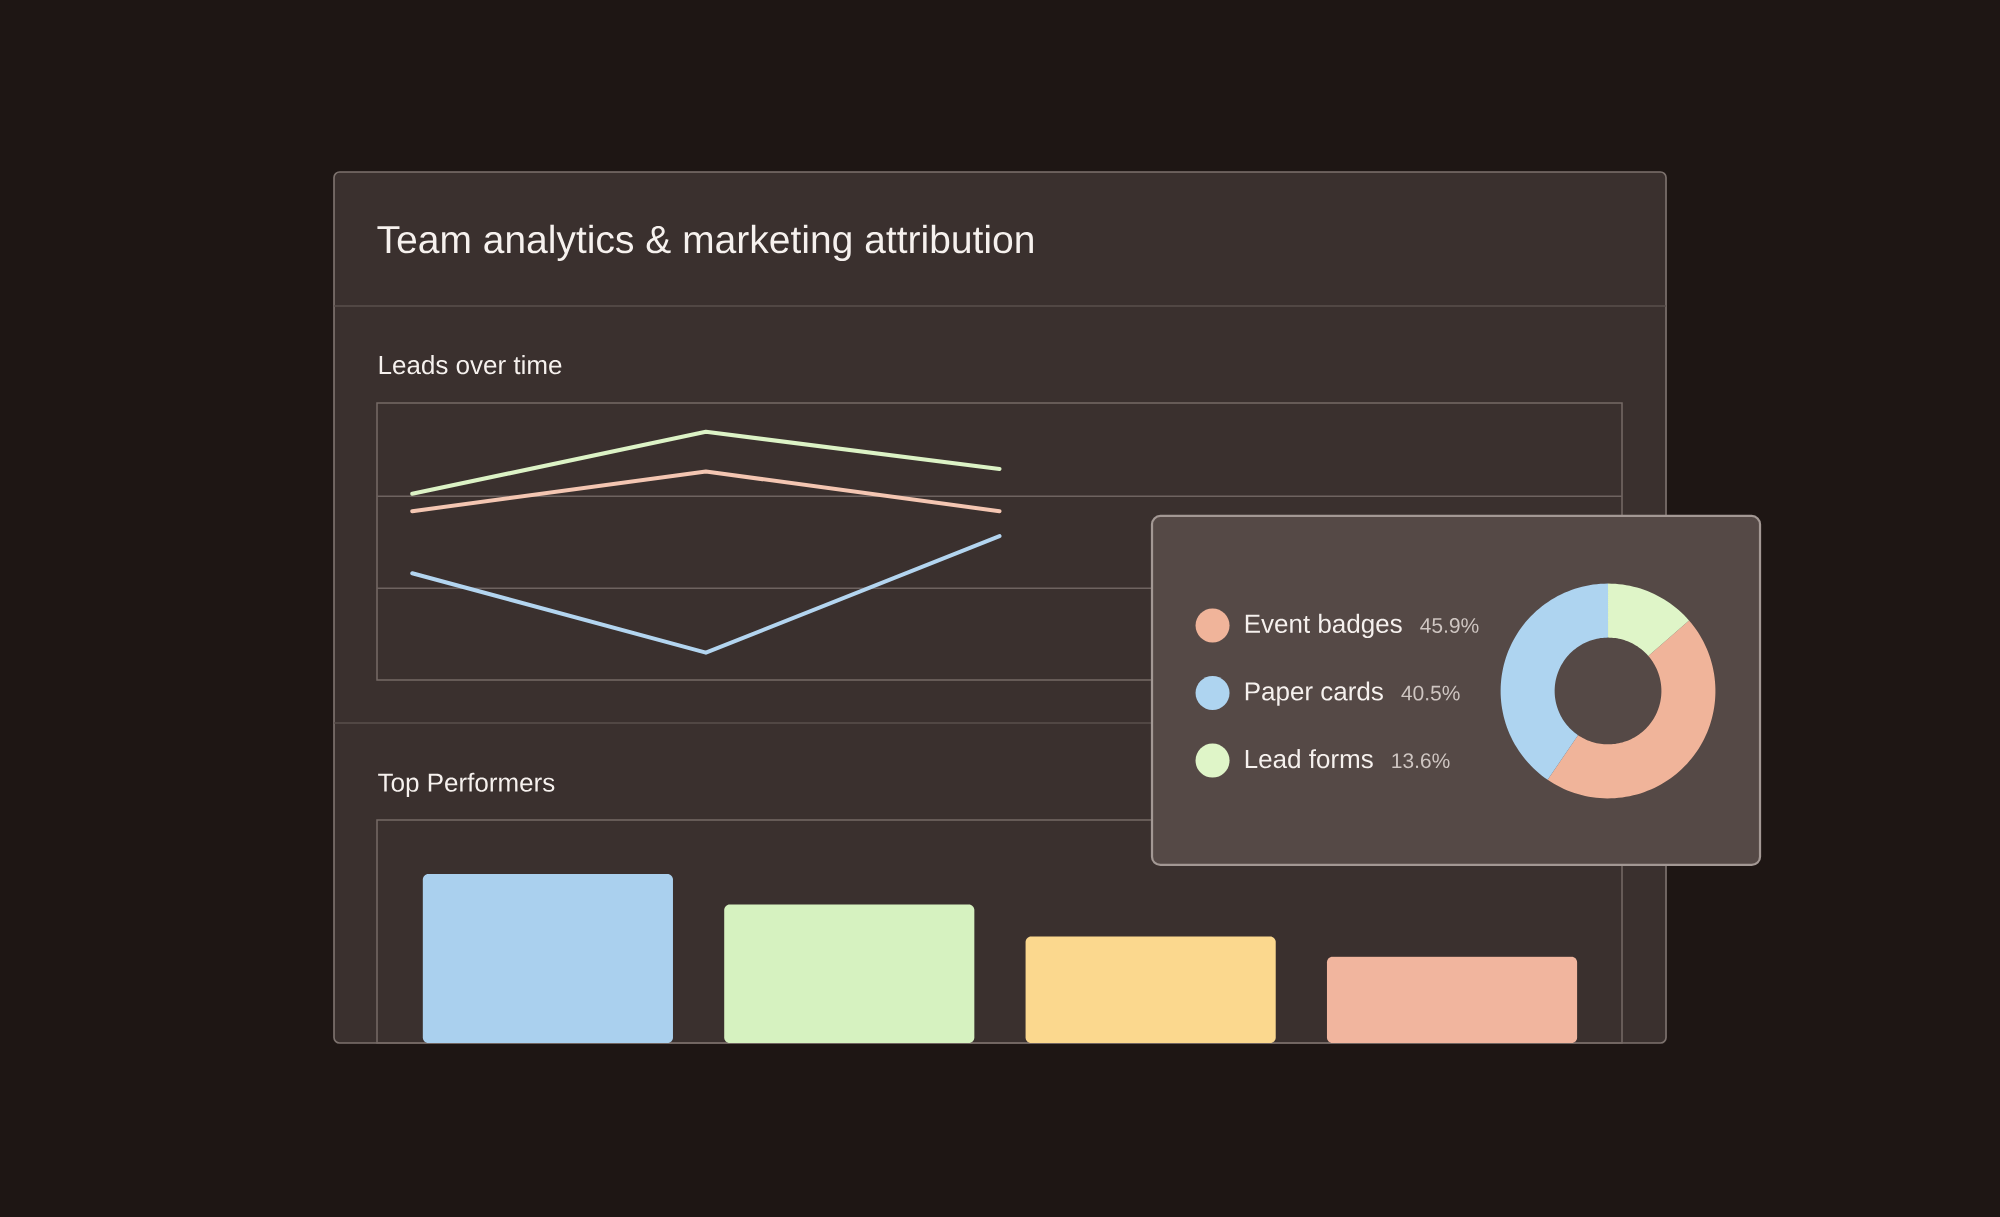  What do you see at coordinates (1421, 761) in the screenshot?
I see `data-label: 13.6%` at bounding box center [1421, 761].